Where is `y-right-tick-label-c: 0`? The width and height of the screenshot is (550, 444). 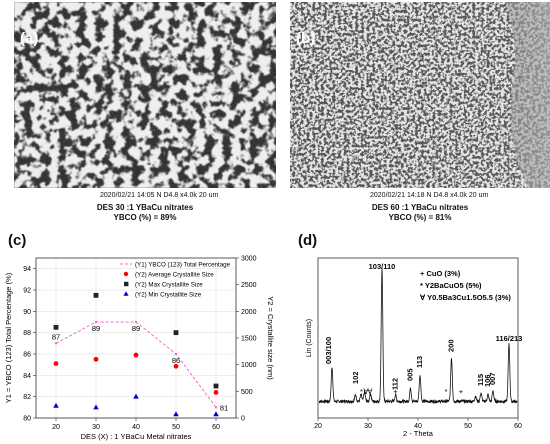 y-right-tick-label-c: 0 is located at coordinates (243, 419).